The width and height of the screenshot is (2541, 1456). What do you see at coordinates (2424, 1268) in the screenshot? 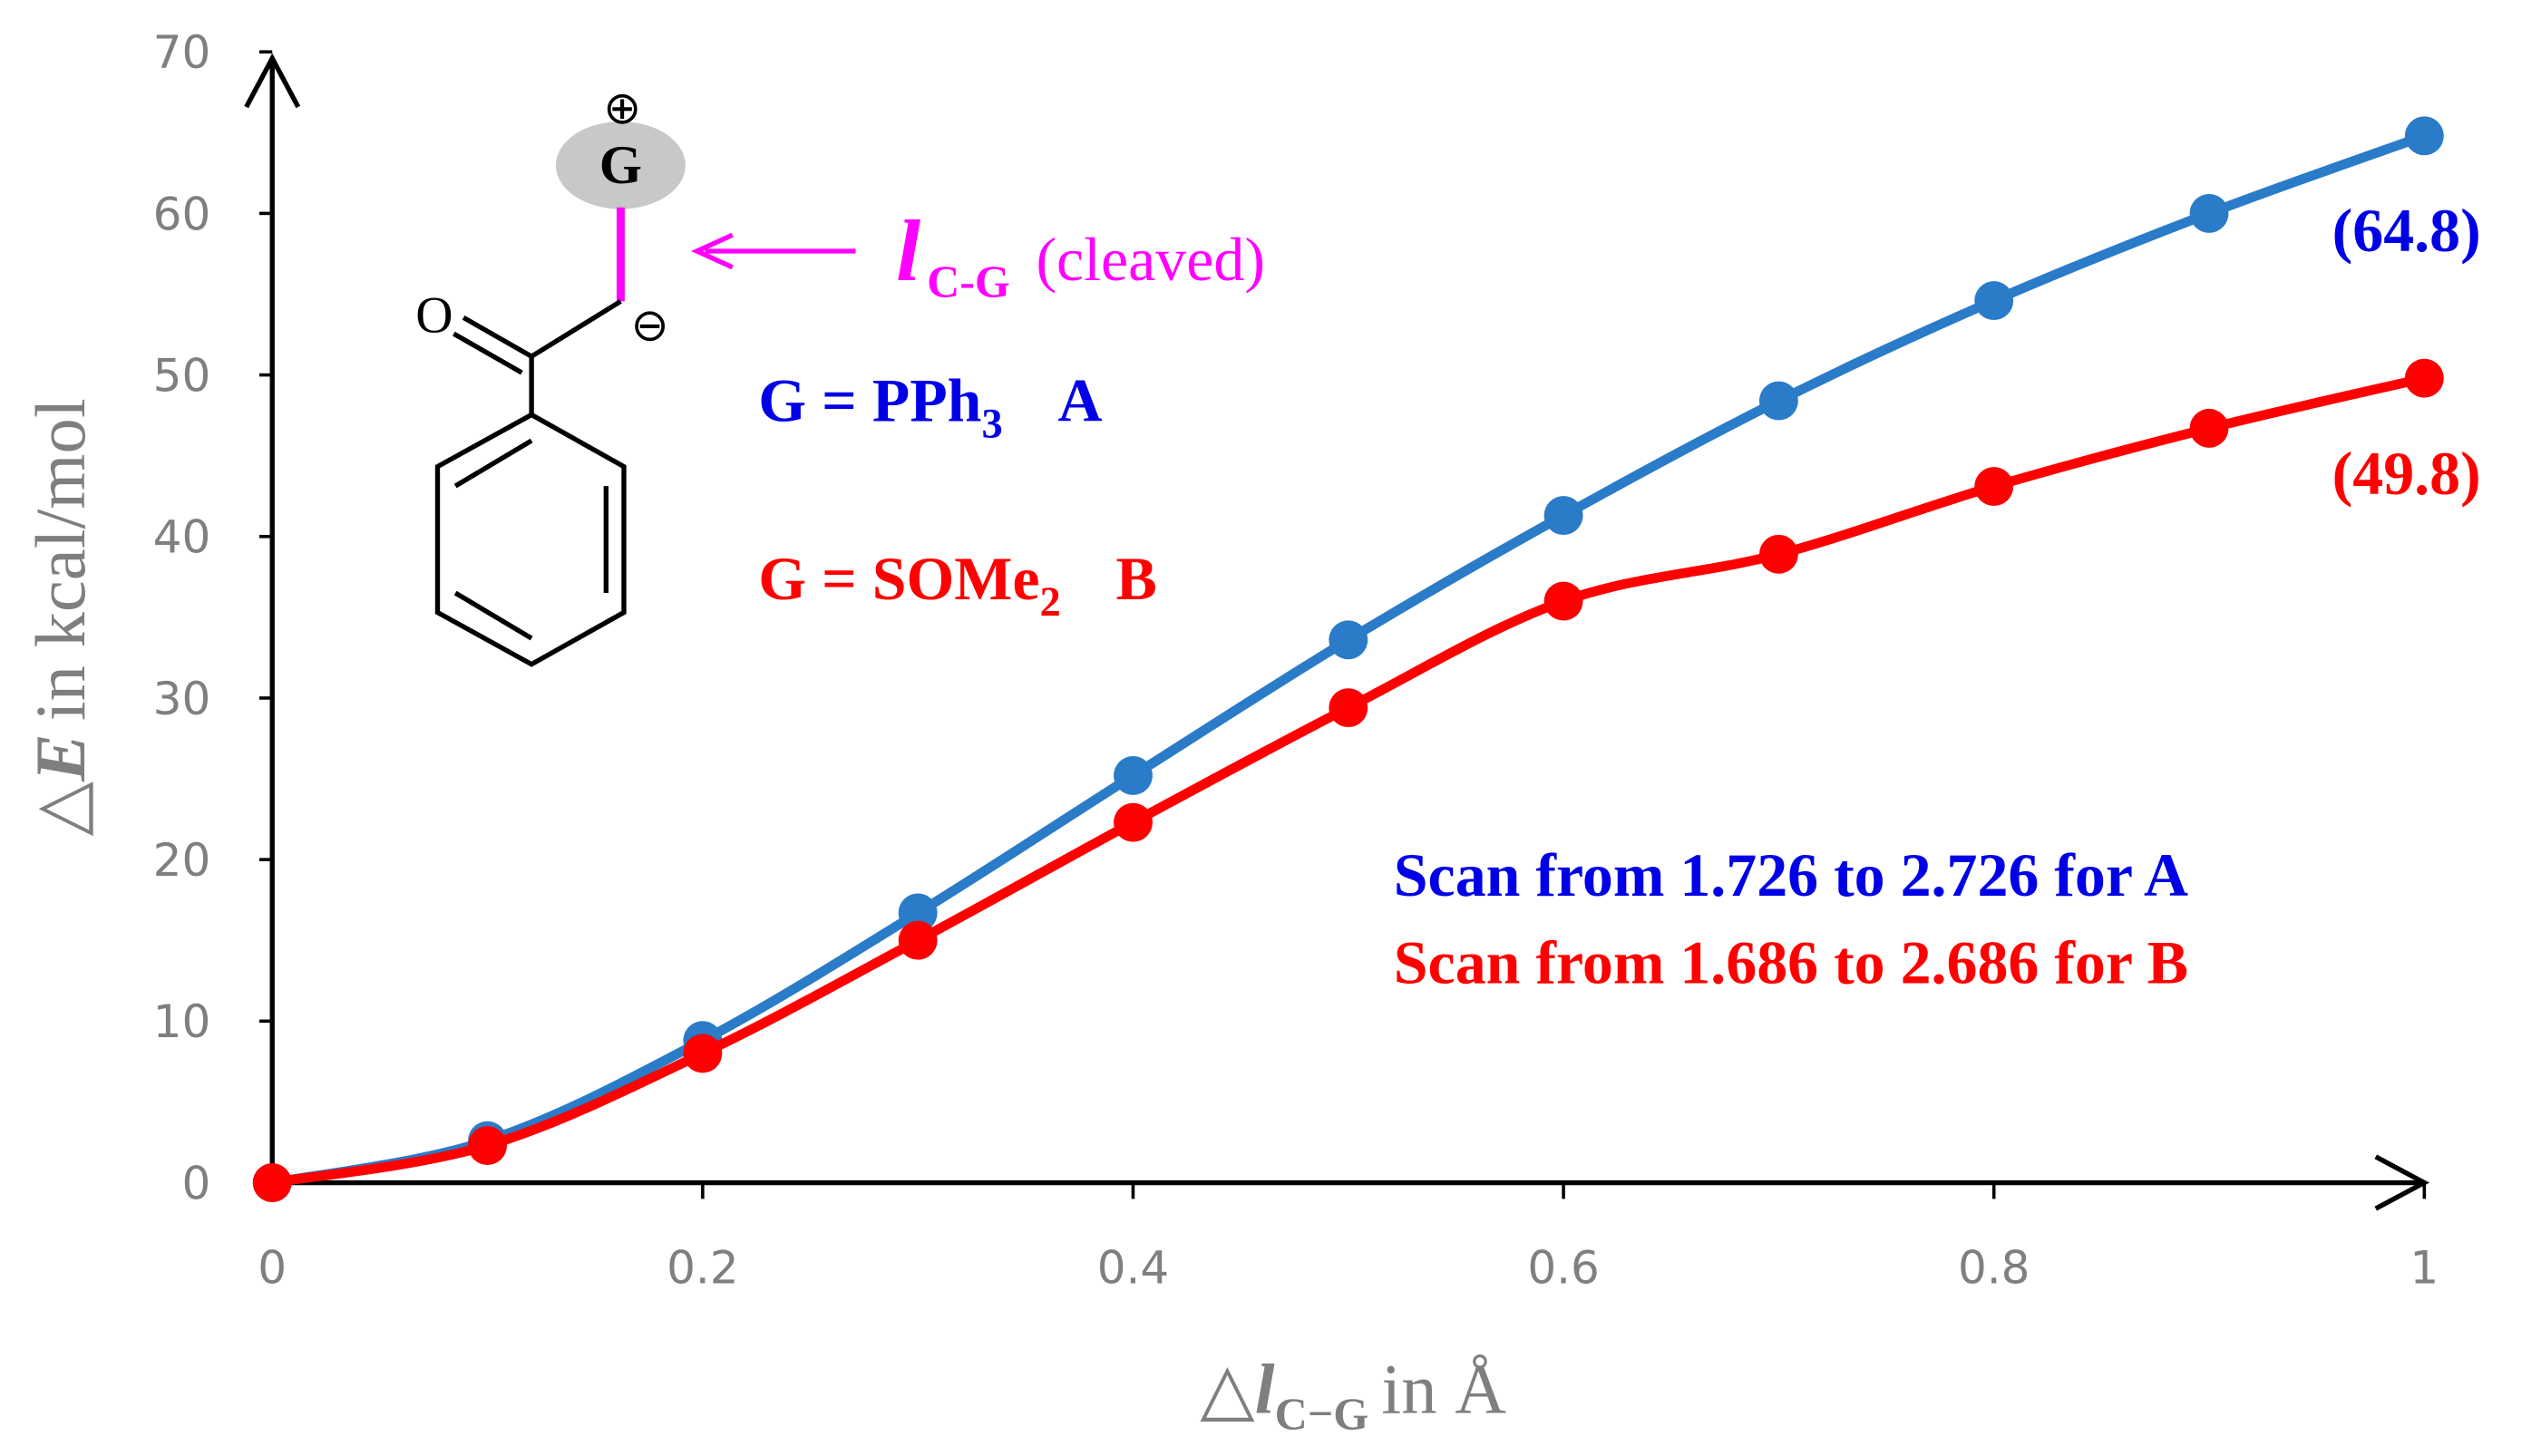
I see `x-tick-label: 1` at bounding box center [2424, 1268].